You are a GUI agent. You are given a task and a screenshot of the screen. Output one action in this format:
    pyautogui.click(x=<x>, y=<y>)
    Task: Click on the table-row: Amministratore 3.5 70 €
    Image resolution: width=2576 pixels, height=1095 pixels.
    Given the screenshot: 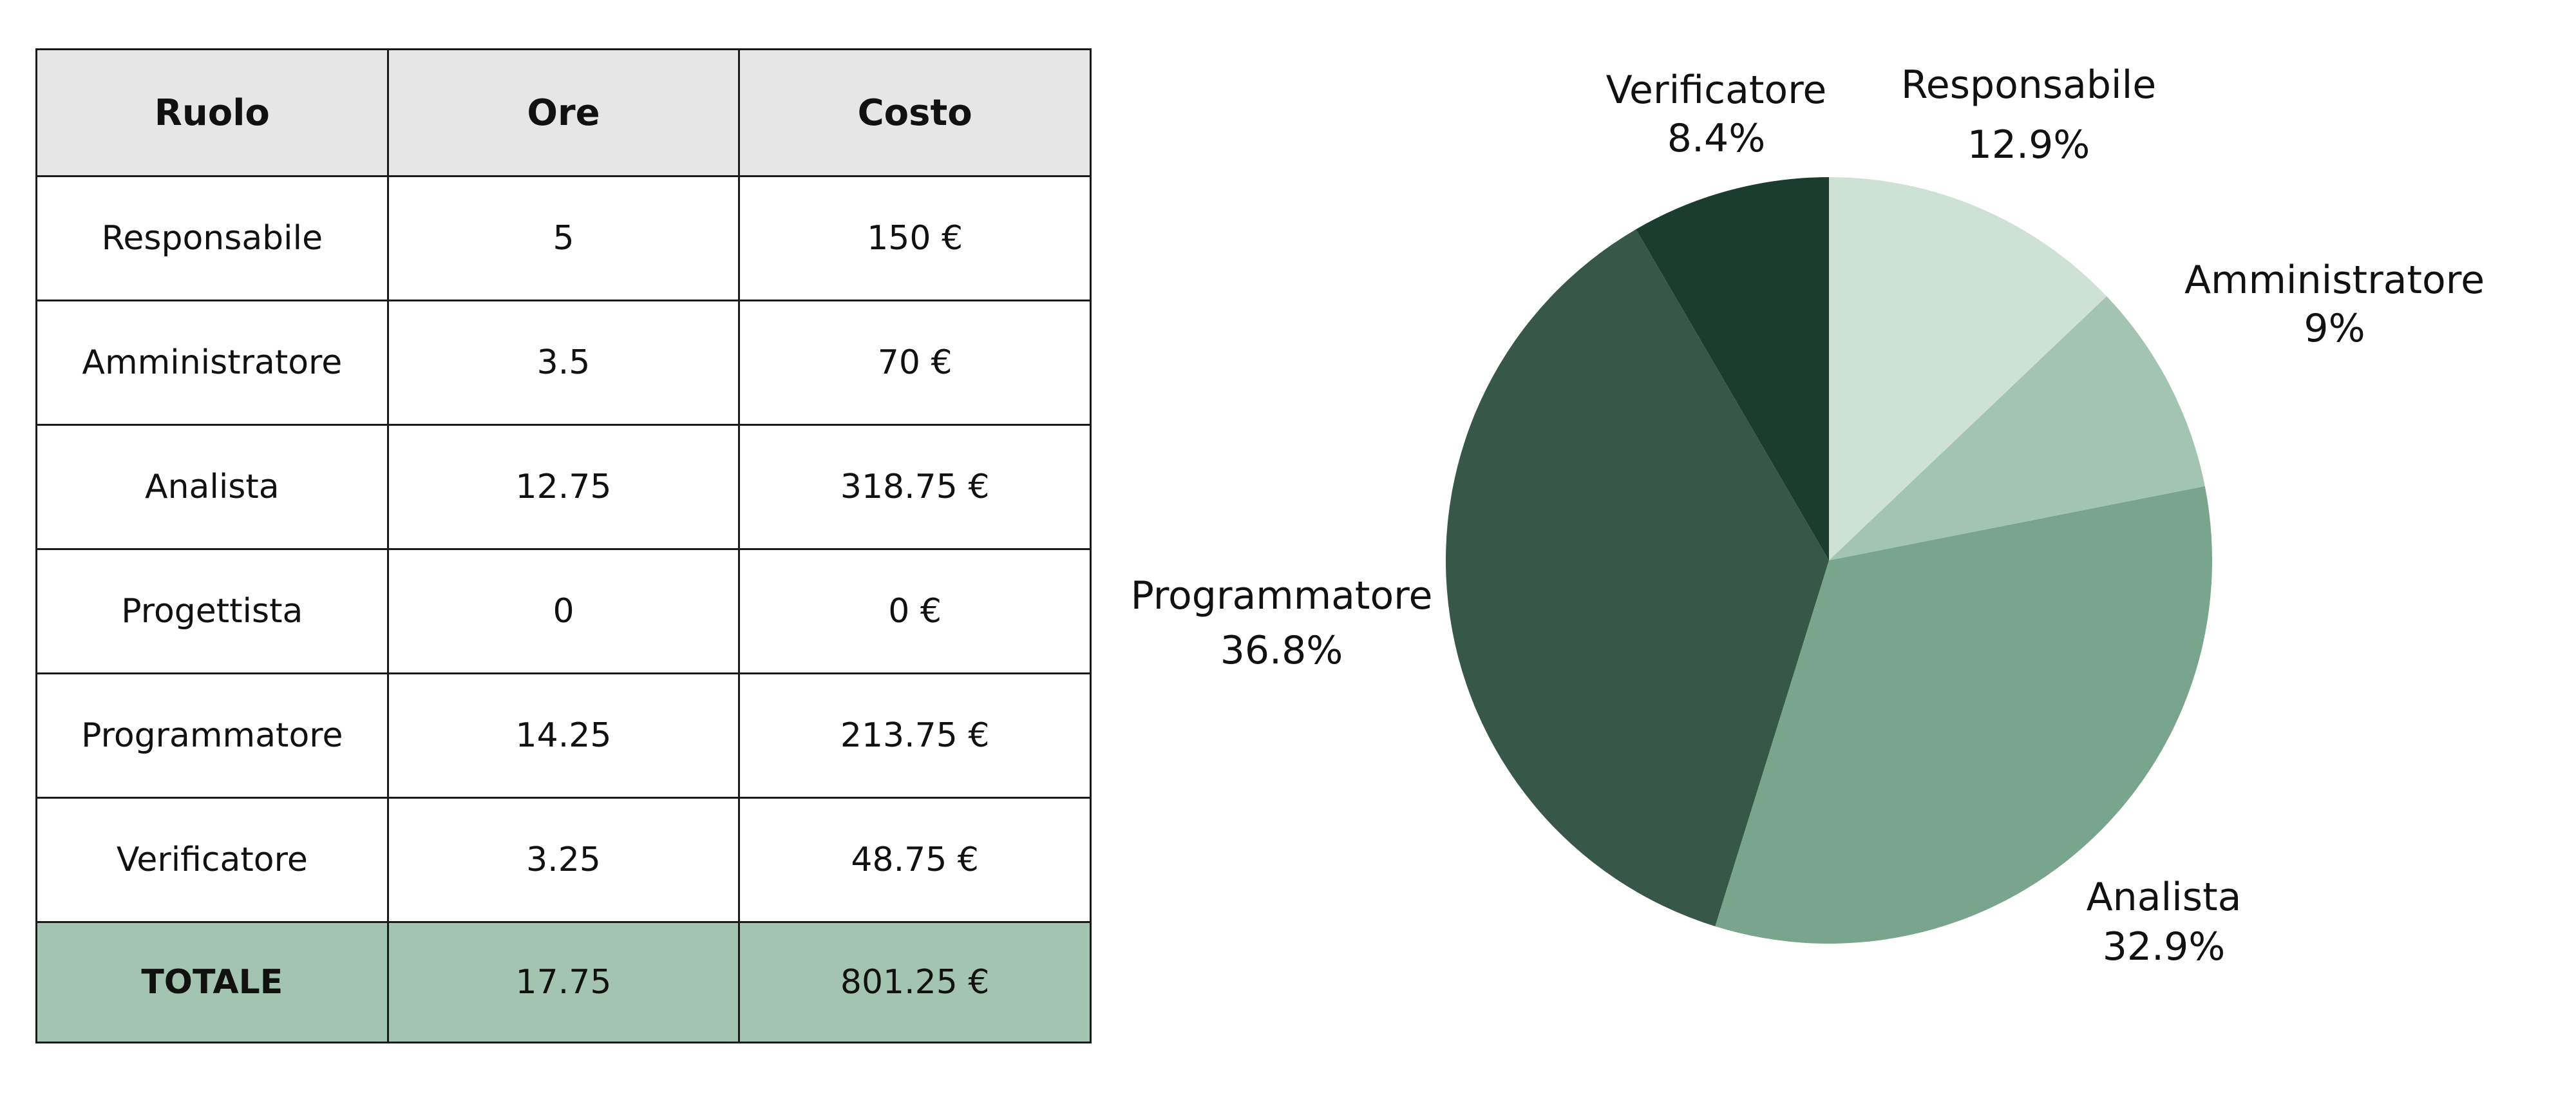 What is the action you would take?
    pyautogui.click(x=563, y=363)
    